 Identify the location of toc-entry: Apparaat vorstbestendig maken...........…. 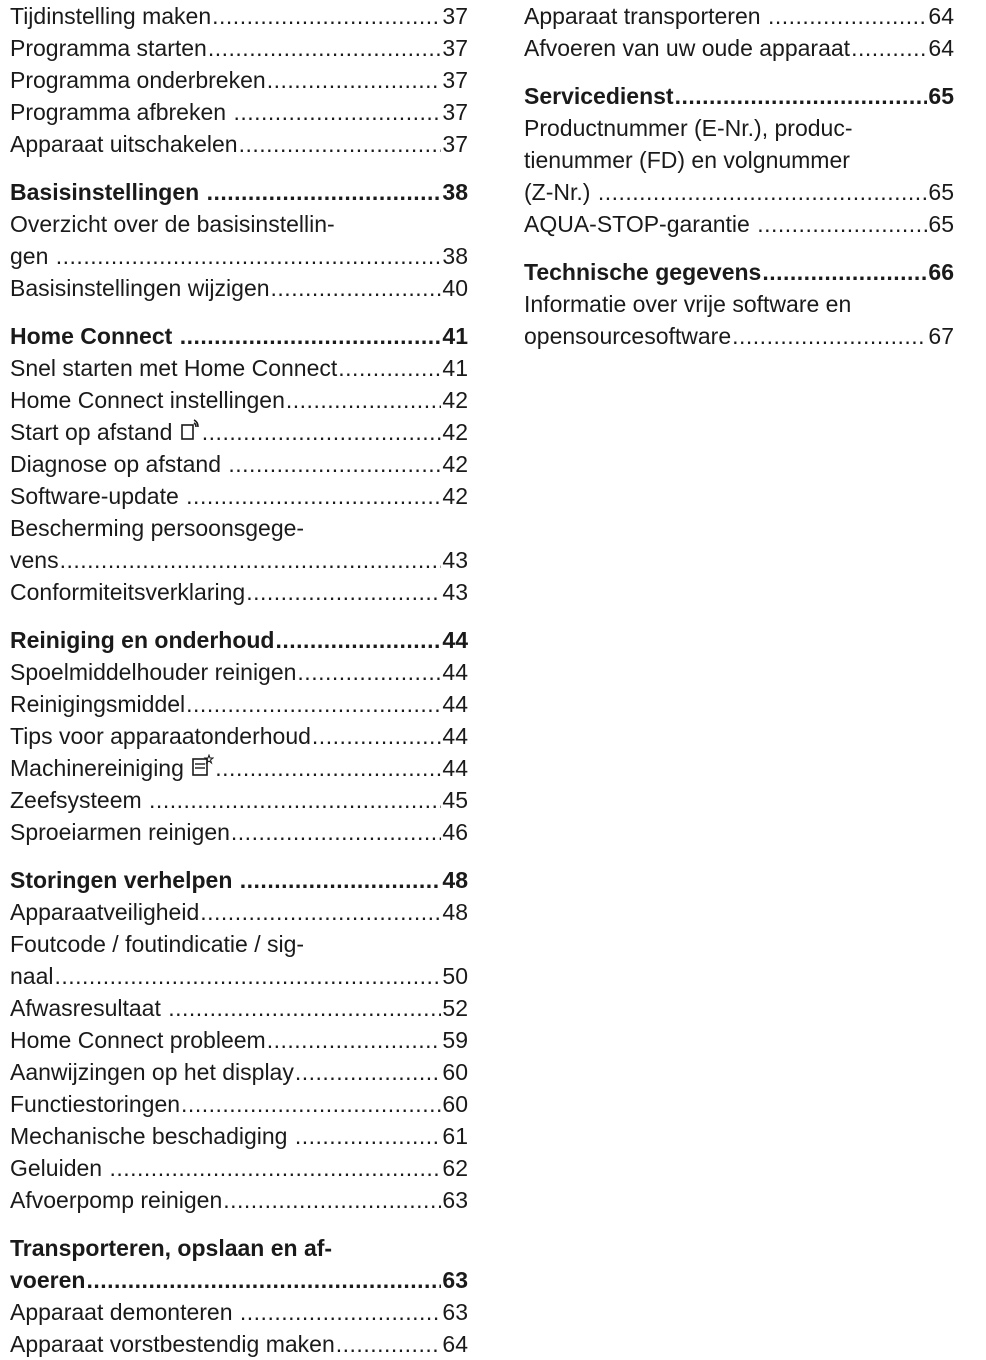
(239, 1344).